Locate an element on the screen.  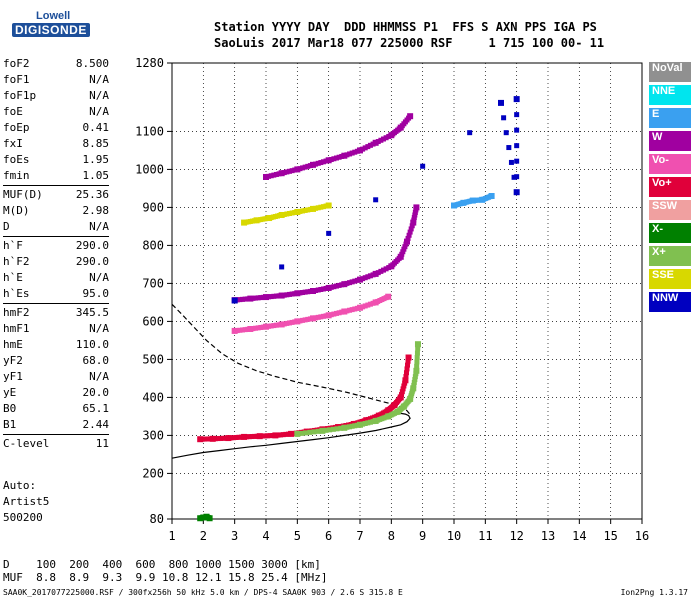
legend-item: Vo+ is located at coordinates (670, 187).